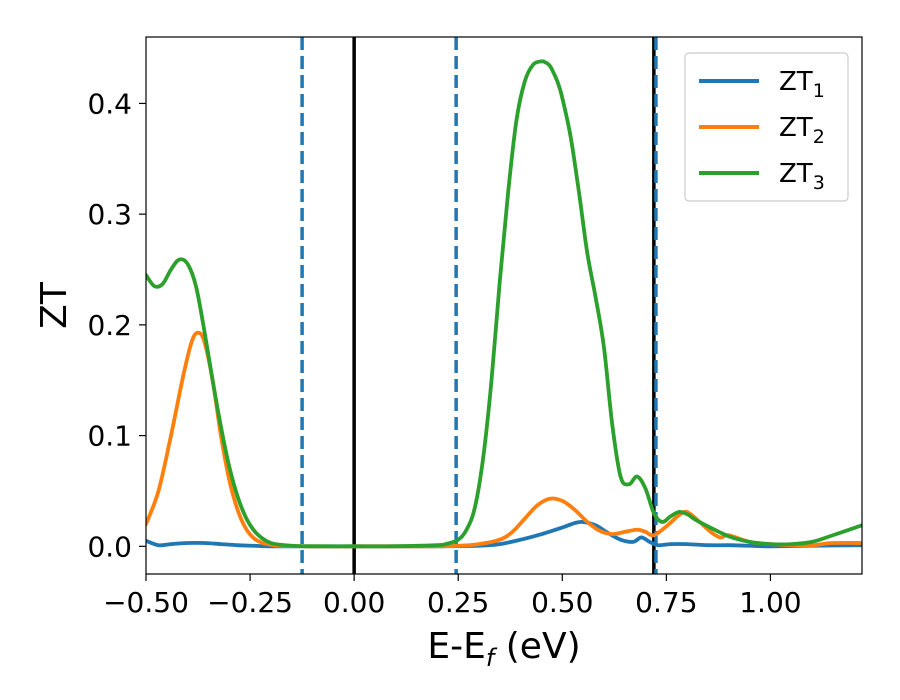 This screenshot has height=700, width=900. I want to click on y-tick-label: 0.2, so click(109, 325).